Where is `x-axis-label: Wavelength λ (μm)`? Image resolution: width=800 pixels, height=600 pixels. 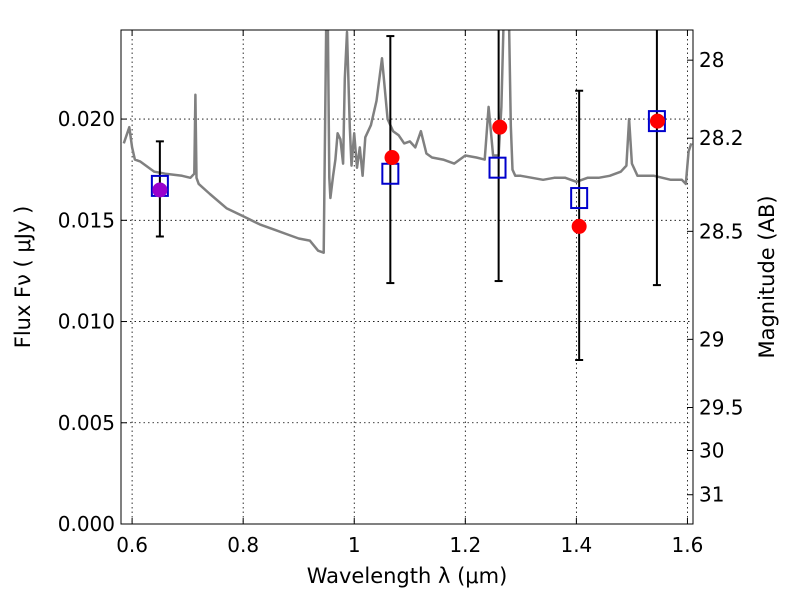 x-axis-label: Wavelength λ (μm) is located at coordinates (407, 576).